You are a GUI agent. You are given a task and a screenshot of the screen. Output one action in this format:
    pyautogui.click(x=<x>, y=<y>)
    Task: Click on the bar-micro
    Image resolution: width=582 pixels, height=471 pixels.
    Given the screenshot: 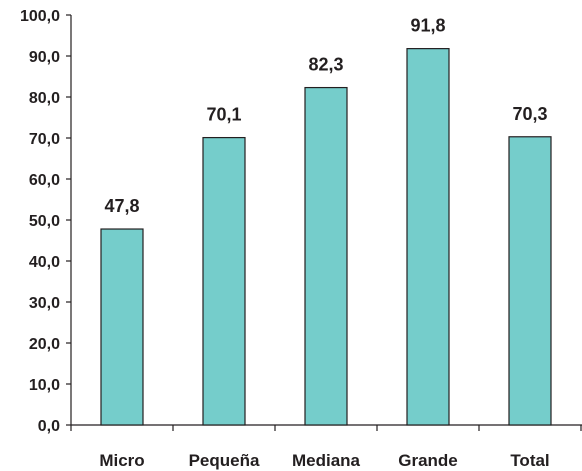 What is the action you would take?
    pyautogui.click(x=122, y=327)
    